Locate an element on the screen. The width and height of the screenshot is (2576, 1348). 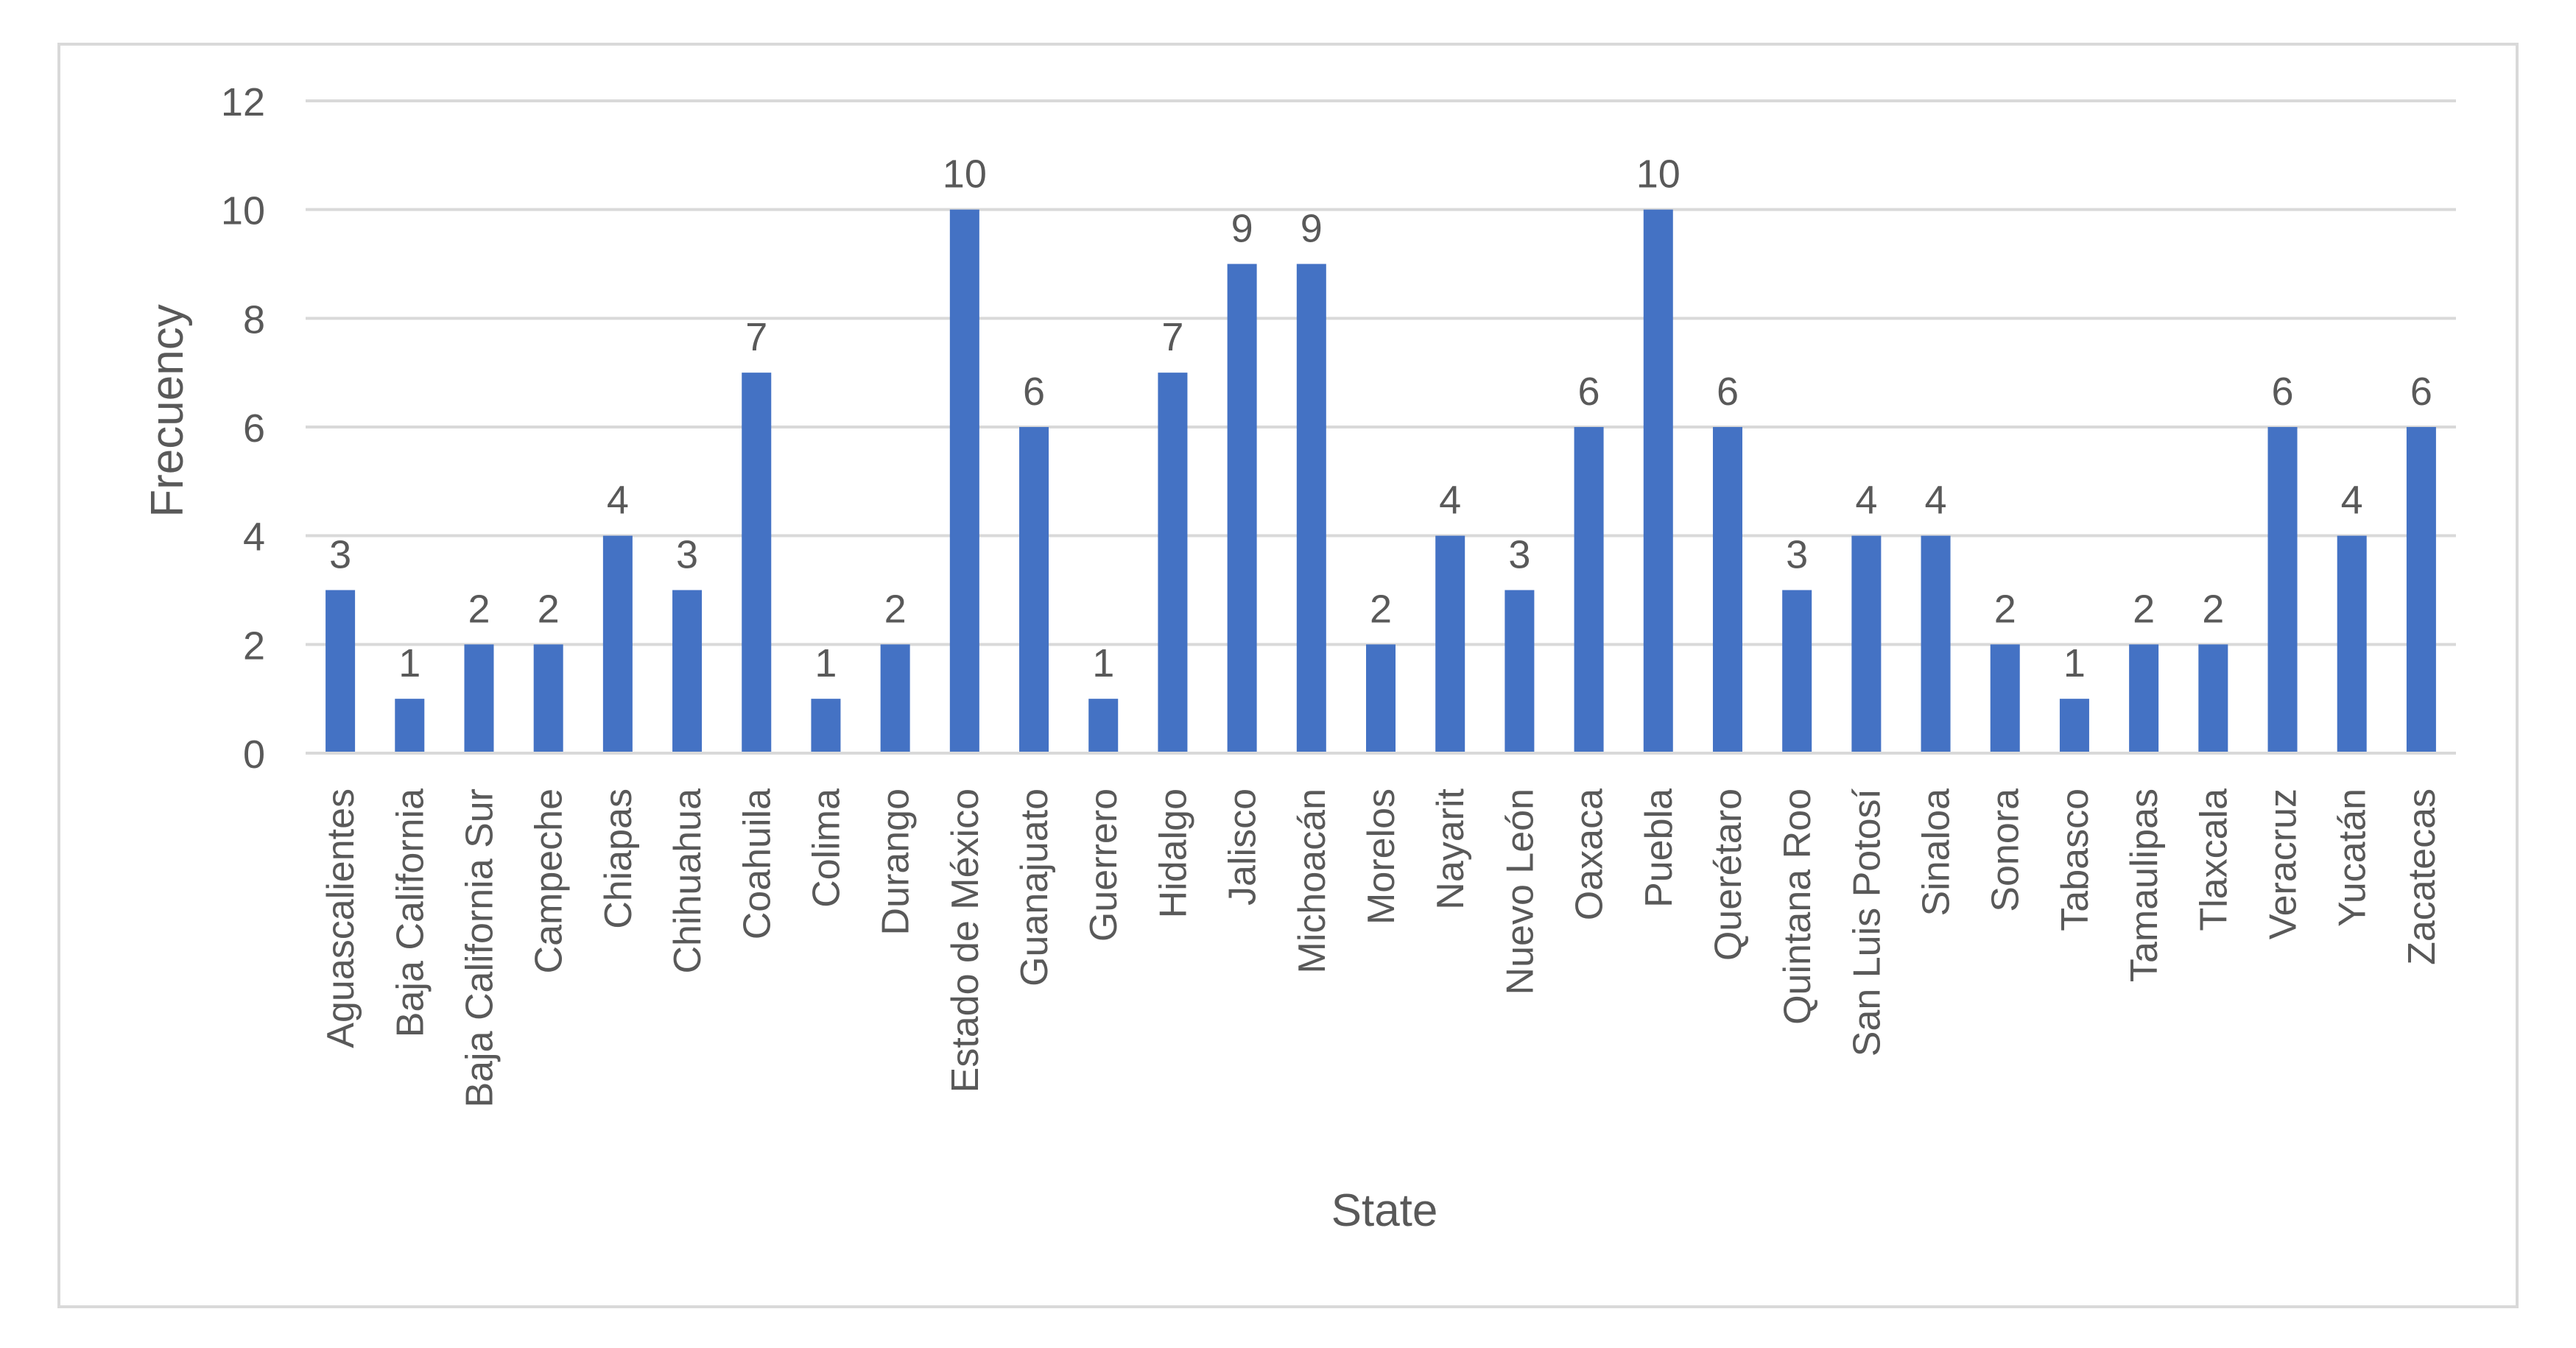
x-tick-label: Campeche is located at coordinates (549, 880).